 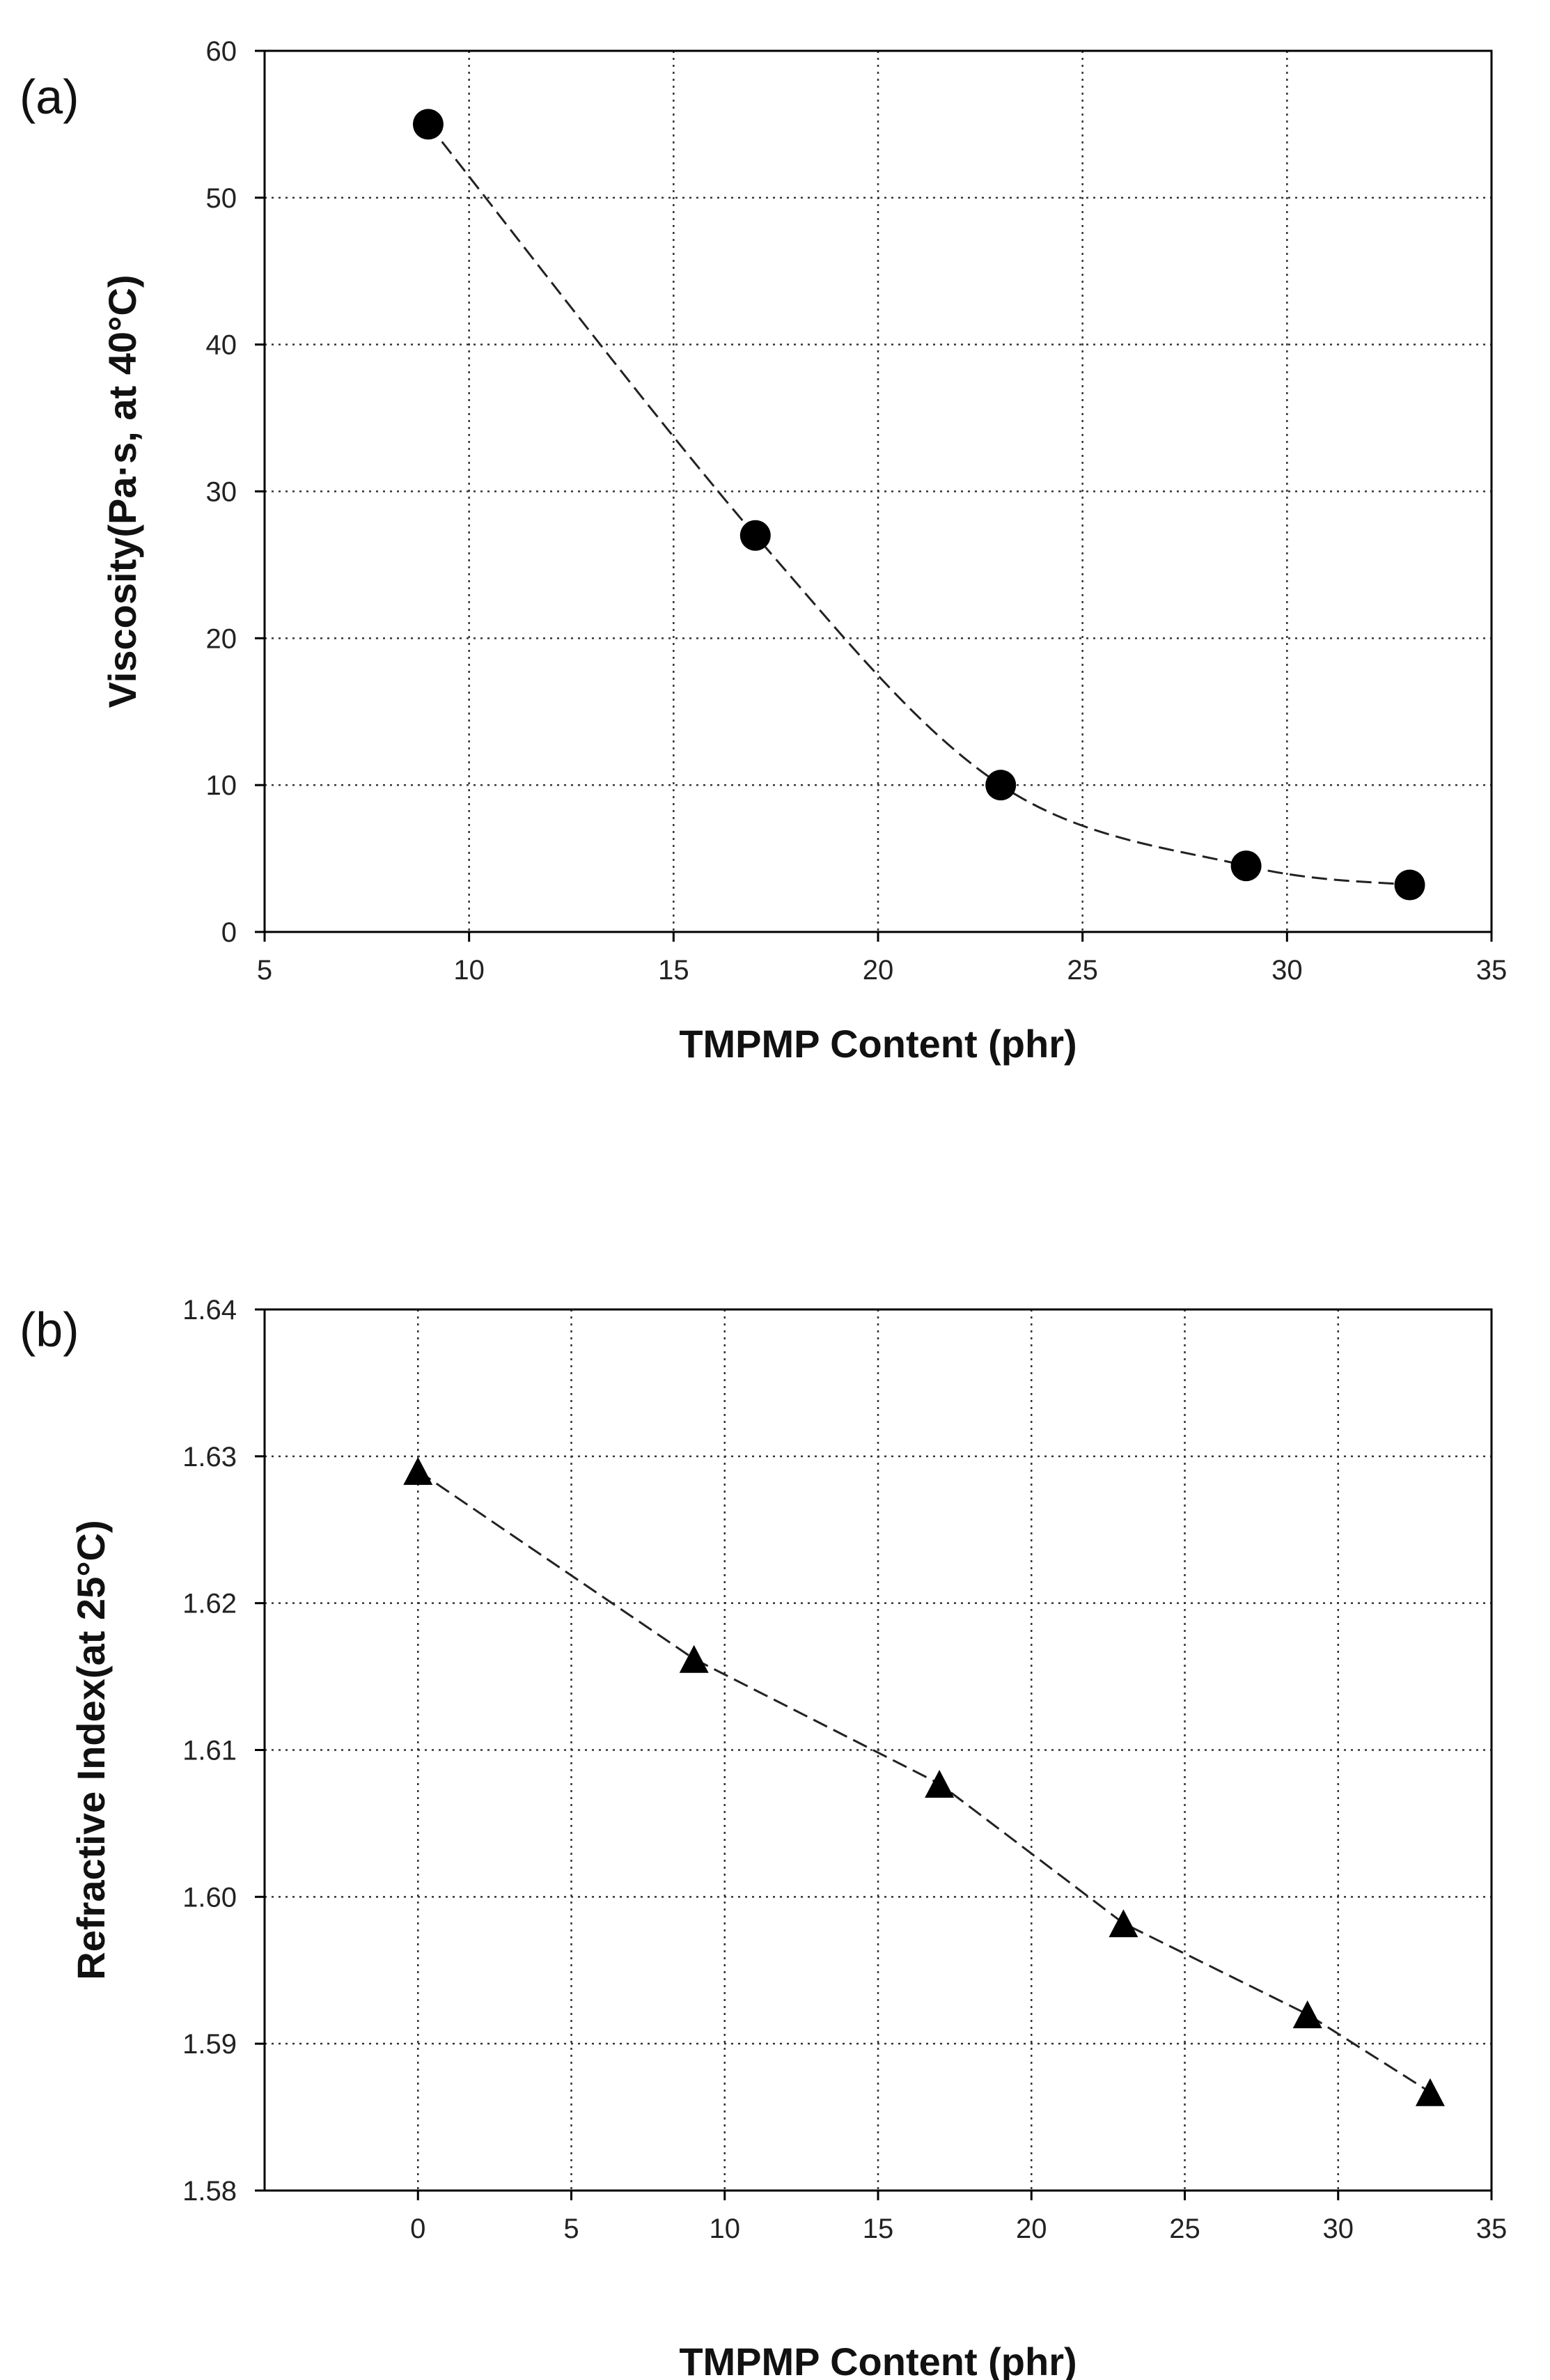 What do you see at coordinates (221, 492) in the screenshot?
I see `y-tick-label: 30` at bounding box center [221, 492].